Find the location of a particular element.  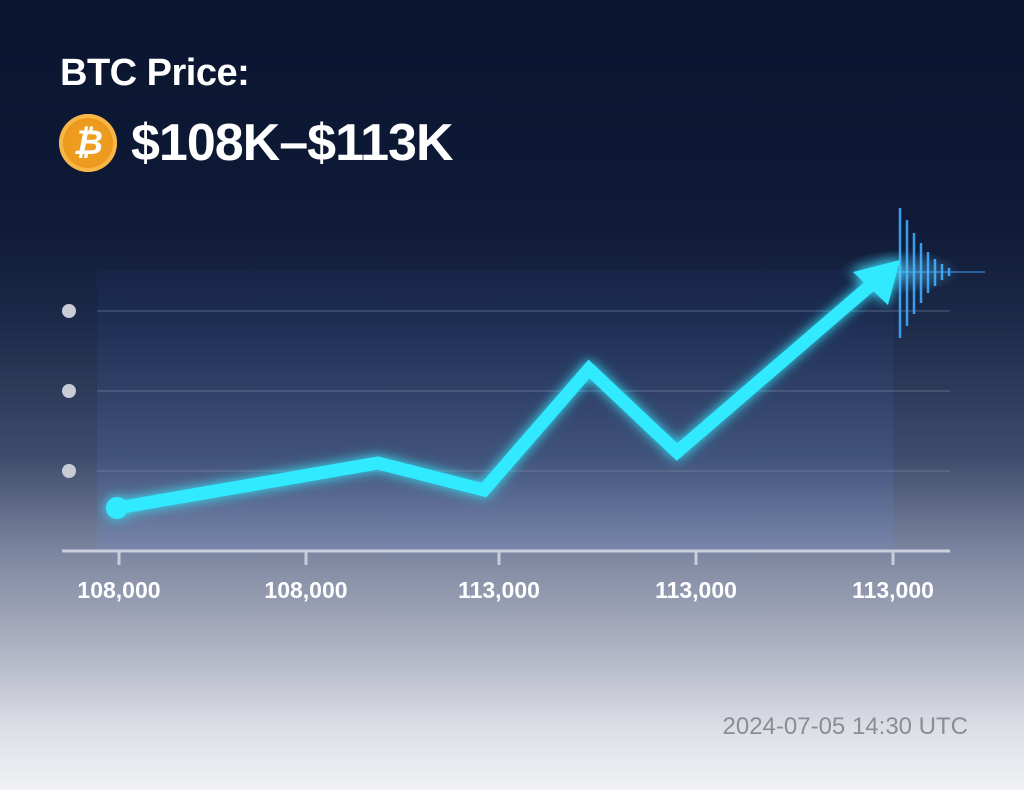

y-axis-markers is located at coordinates (69, 391).